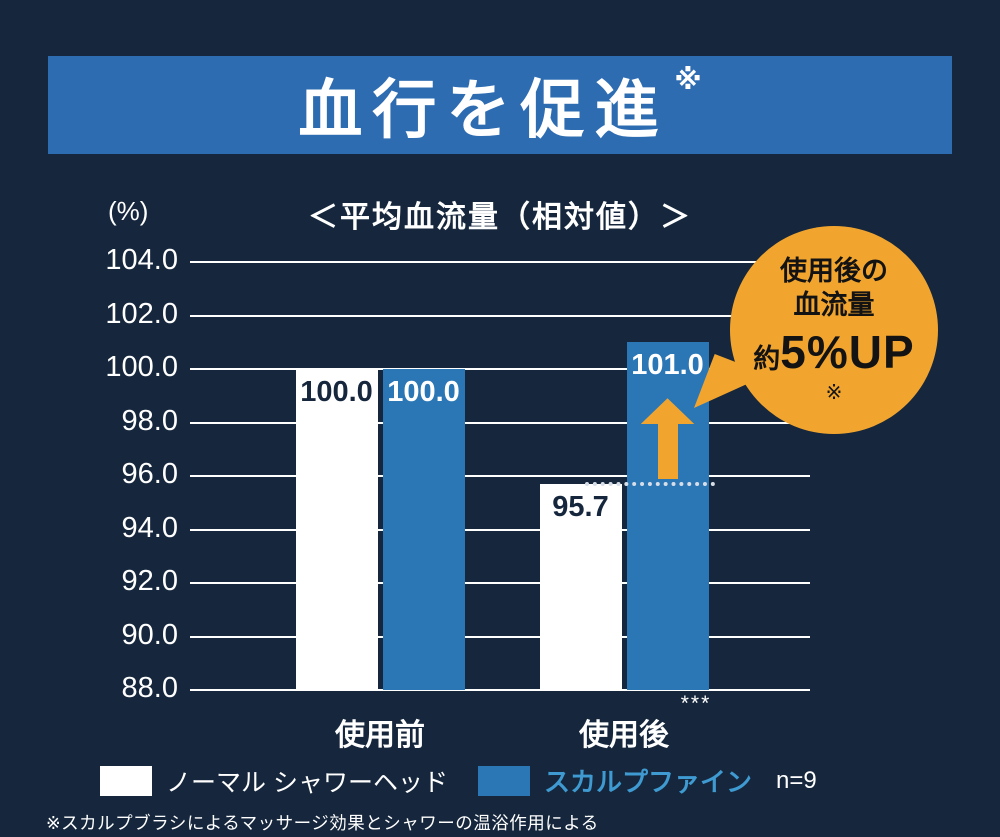 Image resolution: width=1000 pixels, height=837 pixels. I want to click on x-axis-label: 使用後, so click(624, 735).